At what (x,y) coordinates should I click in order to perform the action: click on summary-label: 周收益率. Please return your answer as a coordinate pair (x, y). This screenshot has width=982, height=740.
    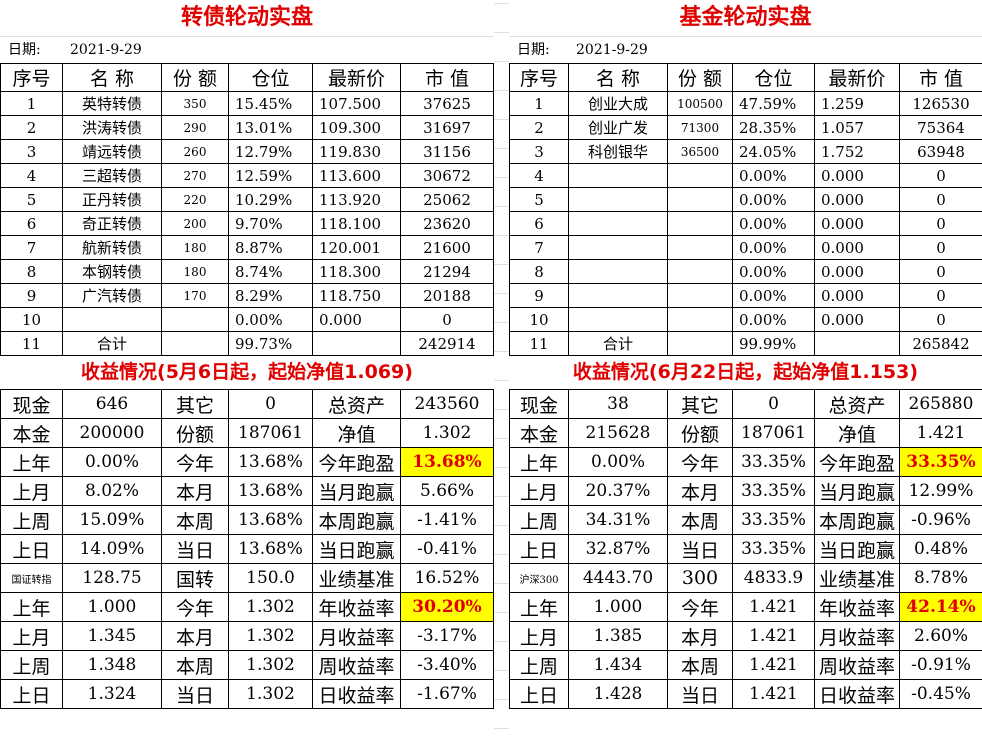
    Looking at the image, I should click on (857, 665).